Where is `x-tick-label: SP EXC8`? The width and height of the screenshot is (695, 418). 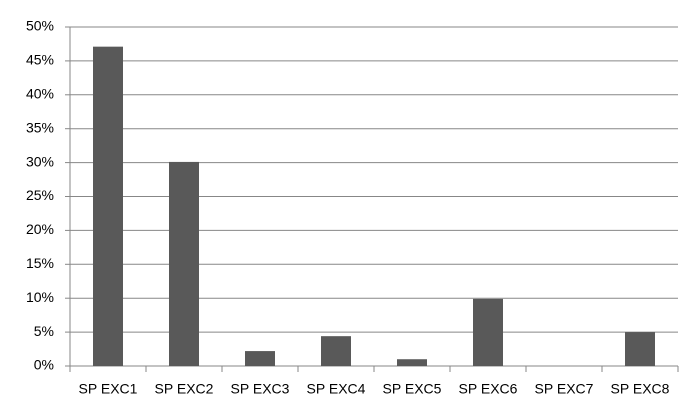
x-tick-label: SP EXC8 is located at coordinates (640, 389).